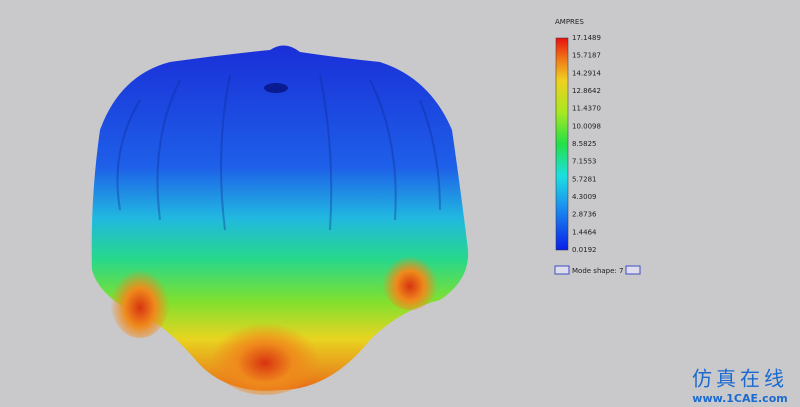 This screenshot has width=800, height=407. Describe the element at coordinates (562, 144) in the screenshot. I see `color-bar` at that location.